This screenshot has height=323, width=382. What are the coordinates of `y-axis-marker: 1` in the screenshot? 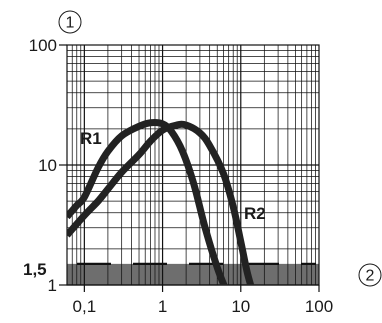 It's located at (70, 22).